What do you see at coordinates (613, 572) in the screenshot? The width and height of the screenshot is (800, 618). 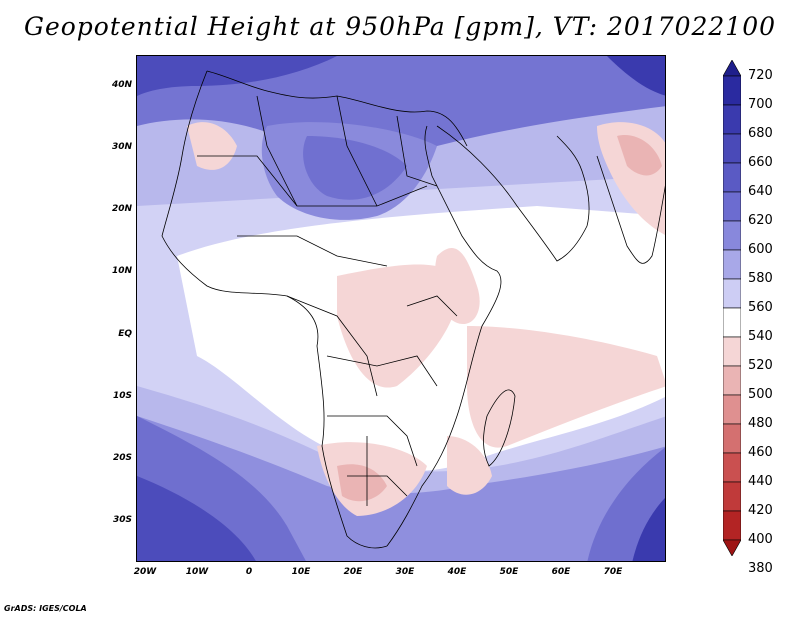 I see `x-label-70e: 70E` at bounding box center [613, 572].